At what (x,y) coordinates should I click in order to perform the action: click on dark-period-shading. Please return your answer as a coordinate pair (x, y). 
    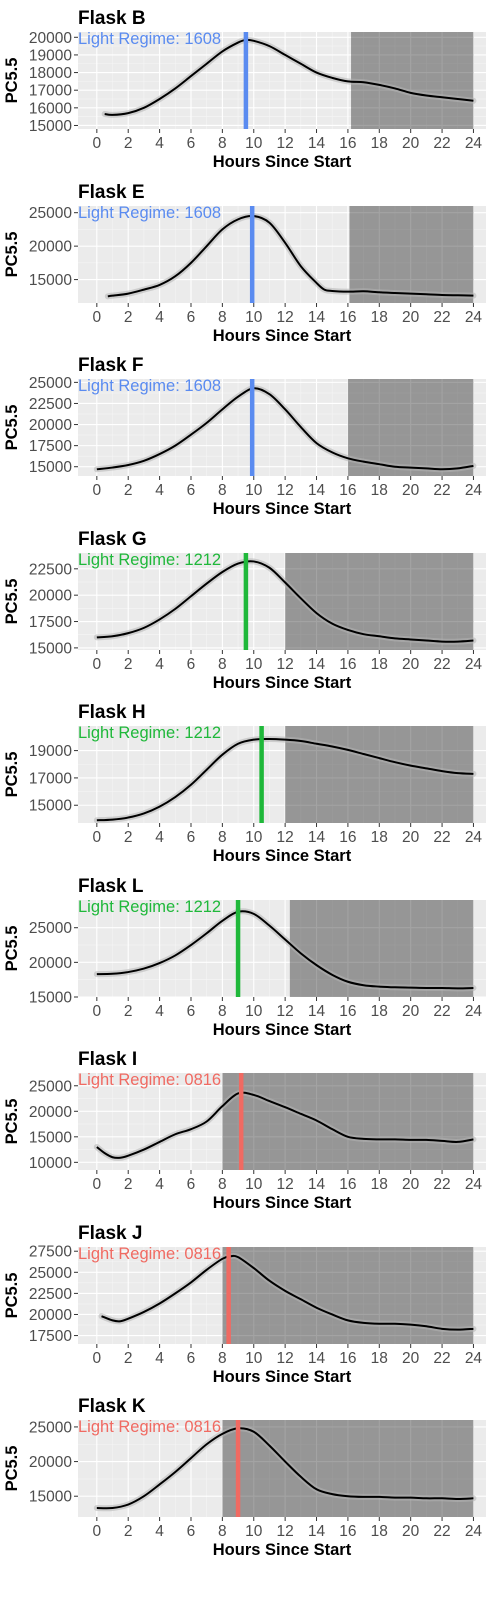
    Looking at the image, I should click on (381, 948).